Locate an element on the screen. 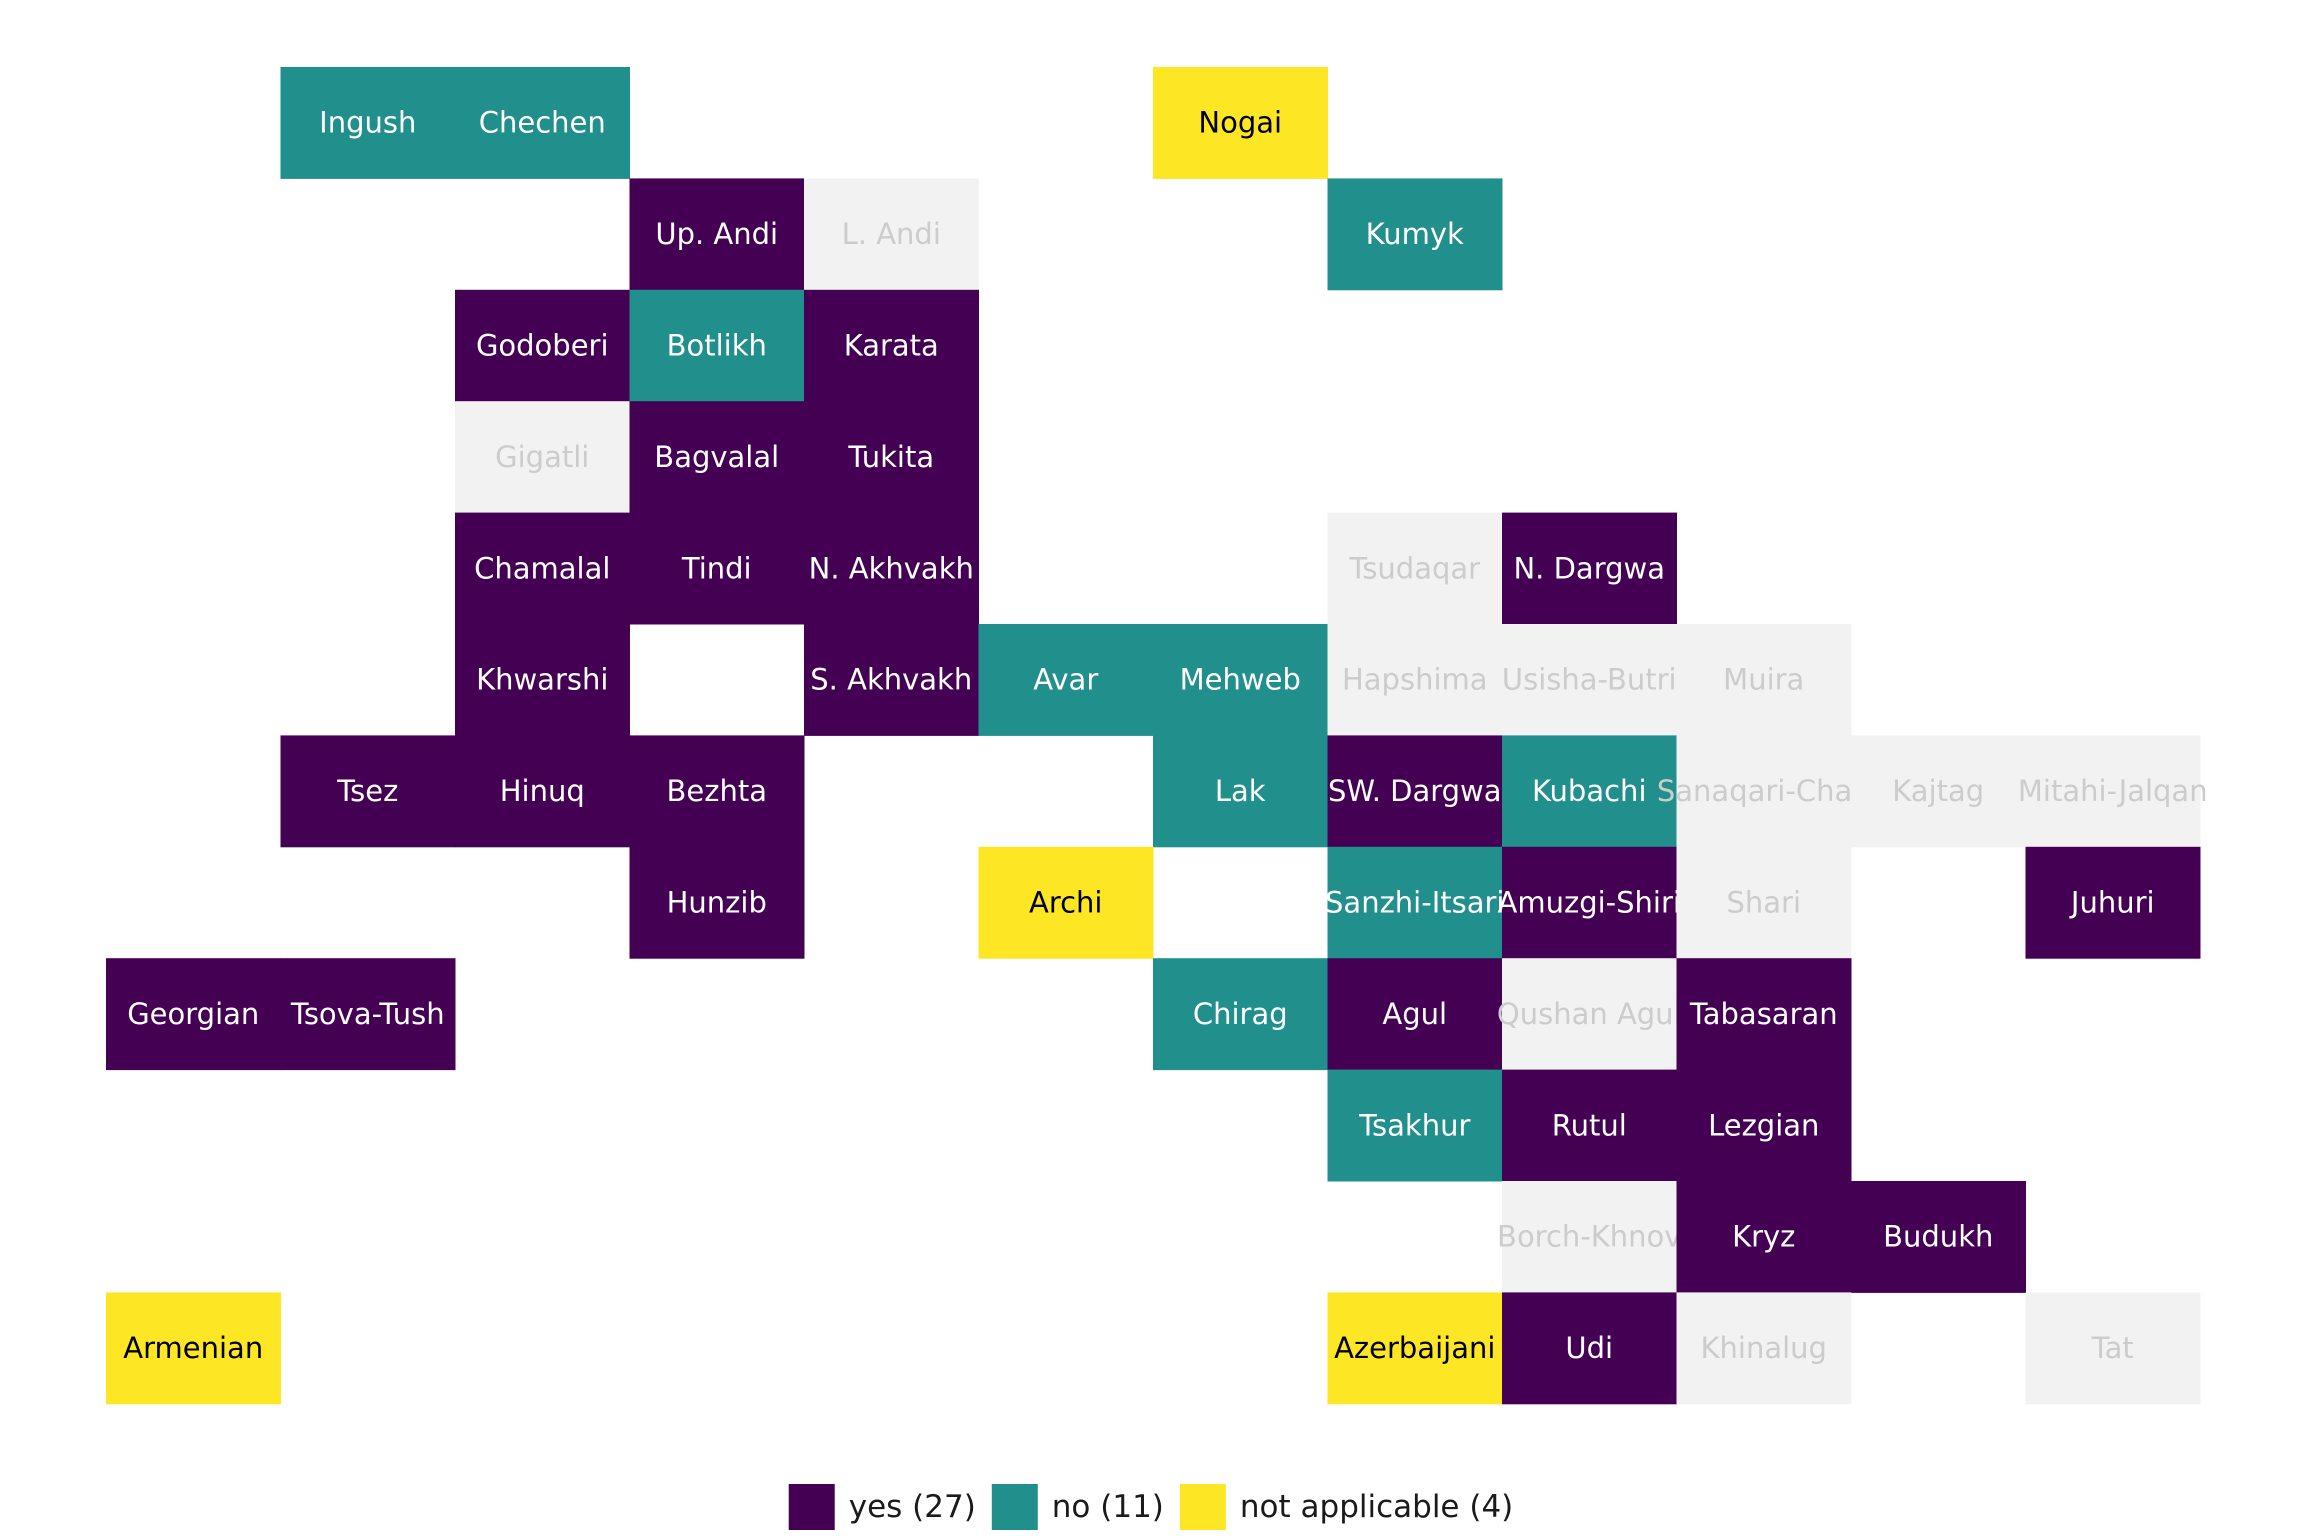  legend-label: not applicable (4) is located at coordinates (1376, 1507).